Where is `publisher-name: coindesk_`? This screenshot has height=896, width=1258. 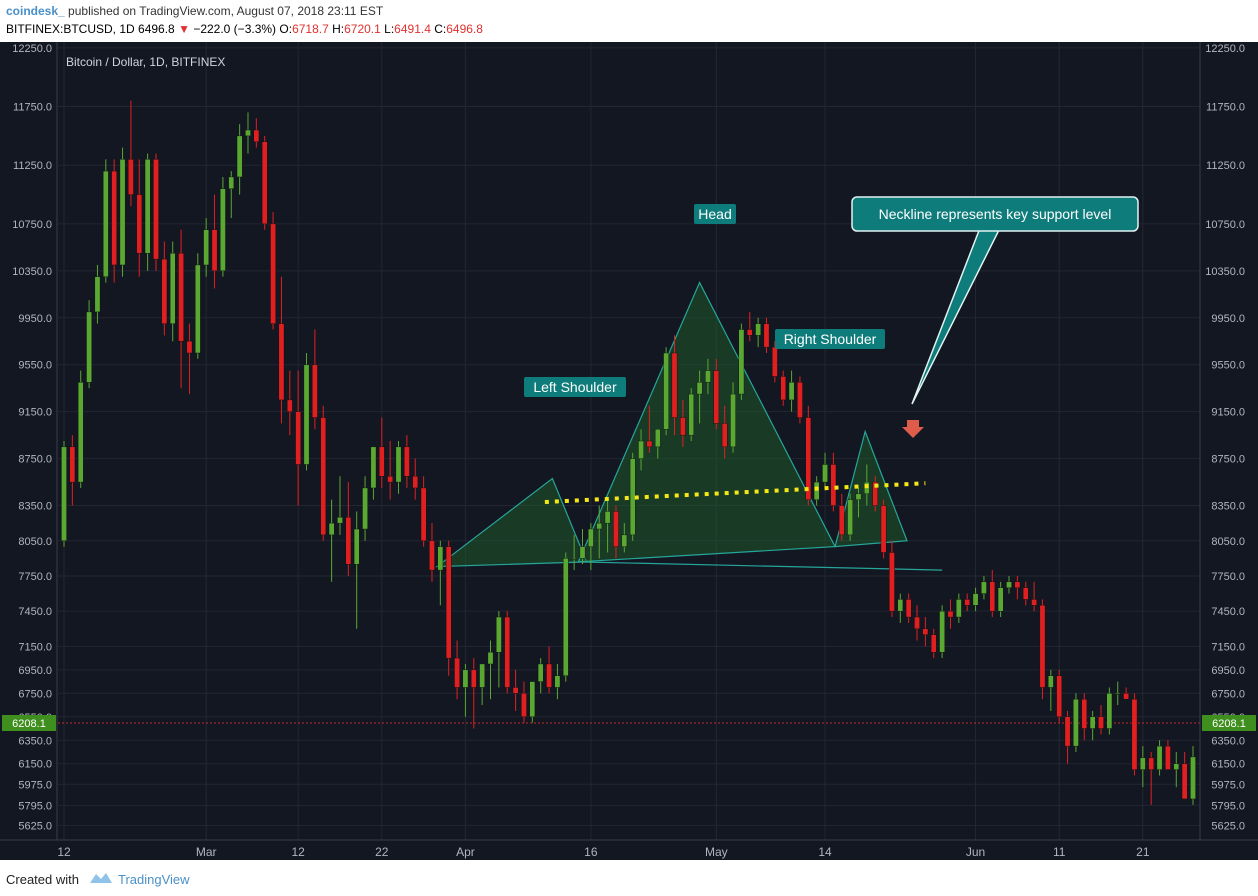 publisher-name: coindesk_ is located at coordinates (35, 11).